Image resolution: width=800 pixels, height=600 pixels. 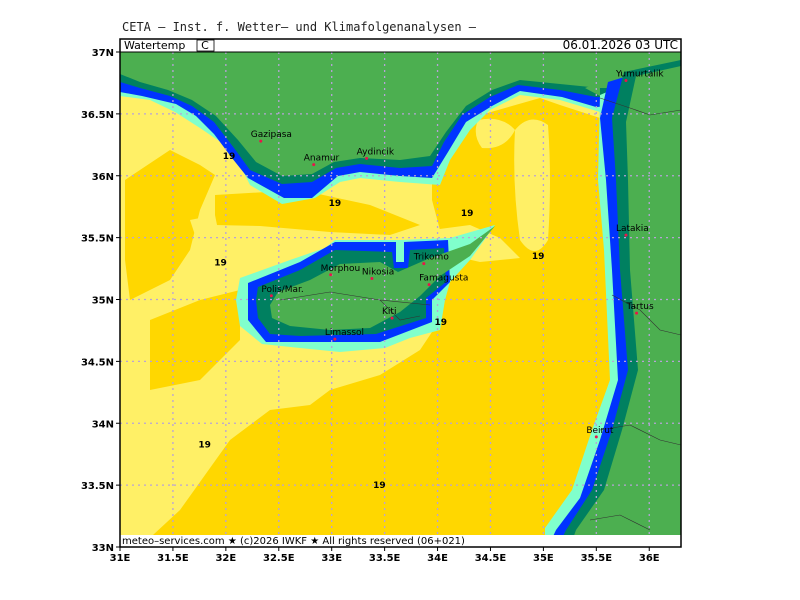 I want to click on footer-strip, so click(x=400, y=541).